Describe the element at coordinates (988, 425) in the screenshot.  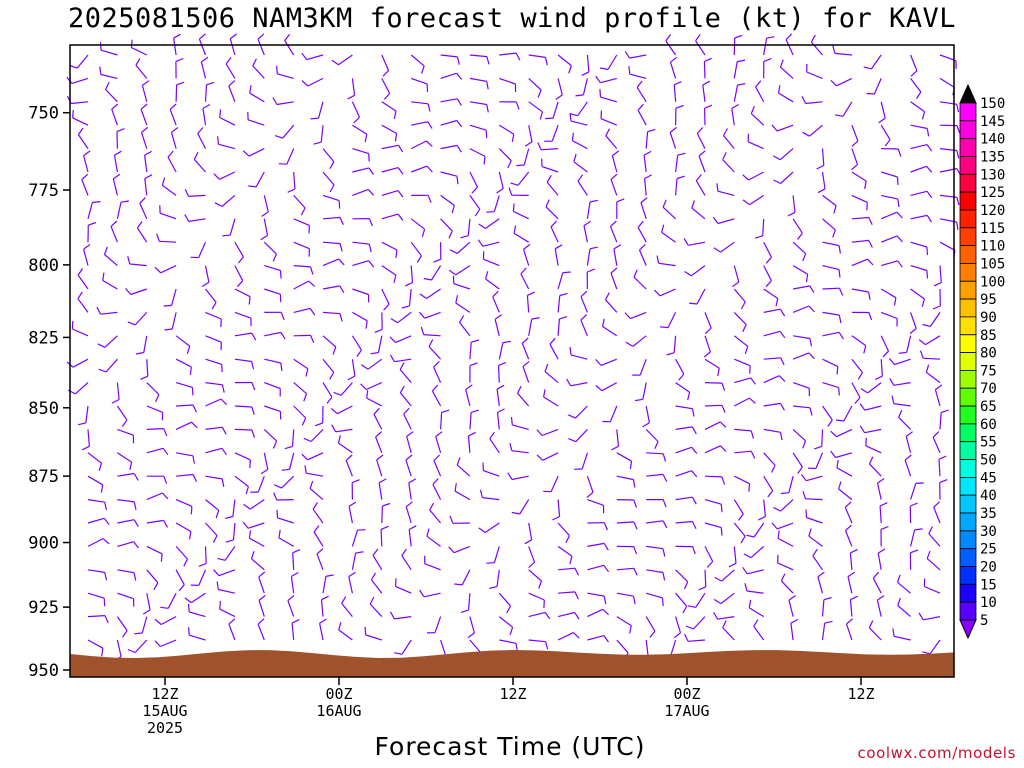
I see `colorbar-label: 60` at that location.